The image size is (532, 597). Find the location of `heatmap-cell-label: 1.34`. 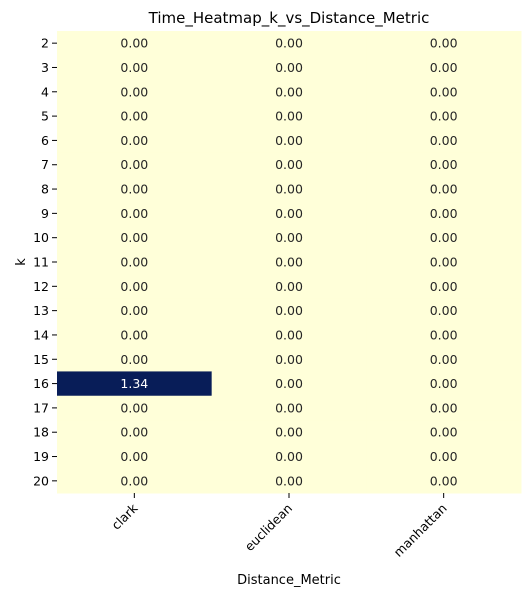

heatmap-cell-label: 1.34 is located at coordinates (134, 383).